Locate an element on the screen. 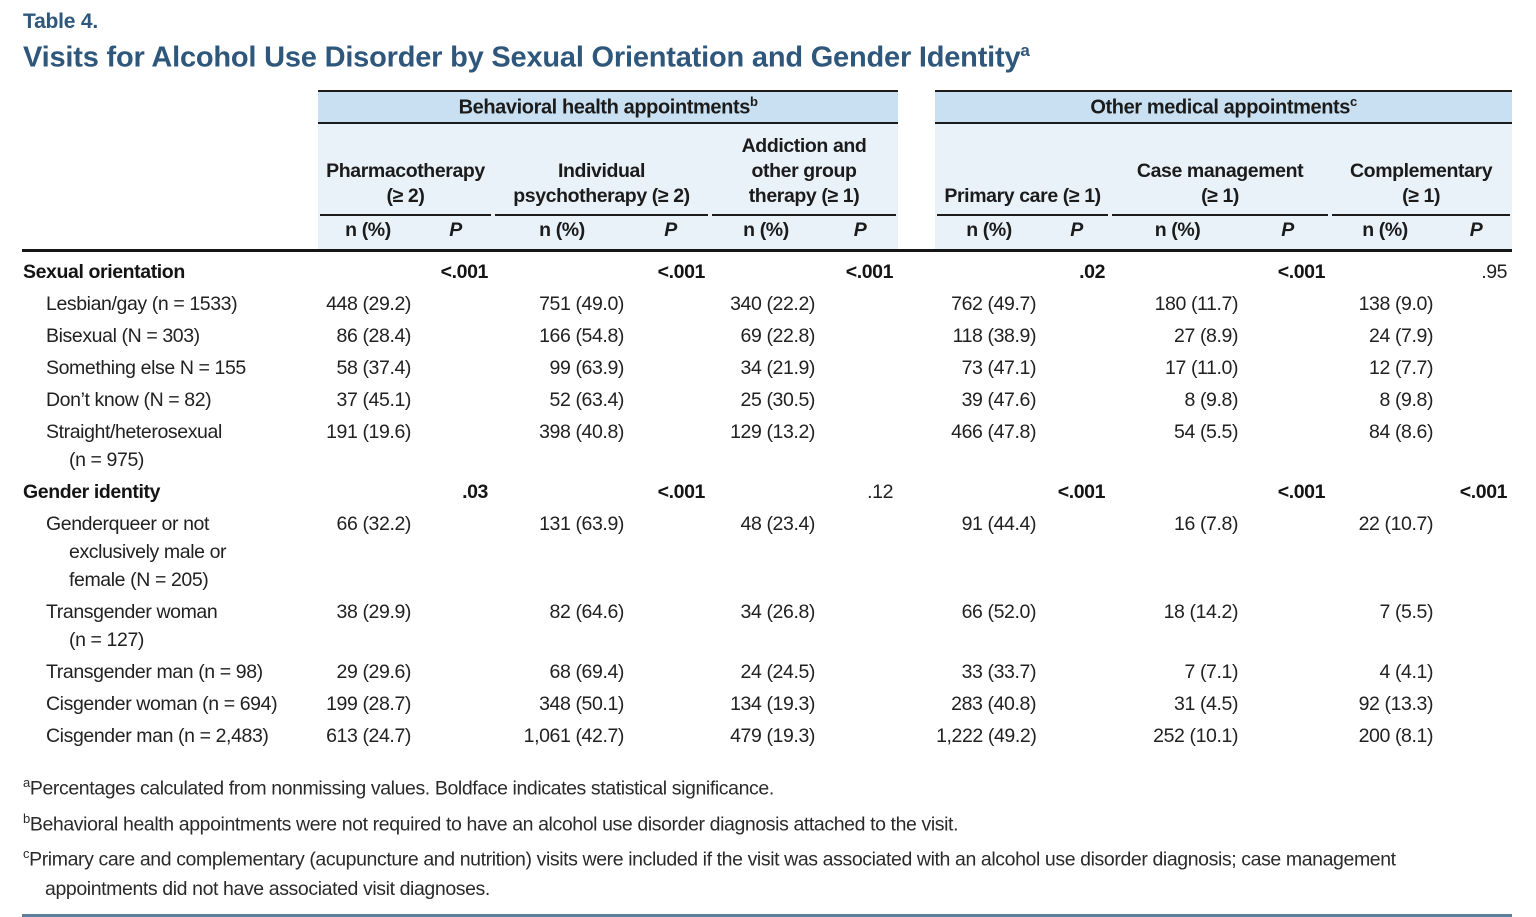 The image size is (1536, 917). cell-n-percent: 25 (30.5) is located at coordinates (778, 400).